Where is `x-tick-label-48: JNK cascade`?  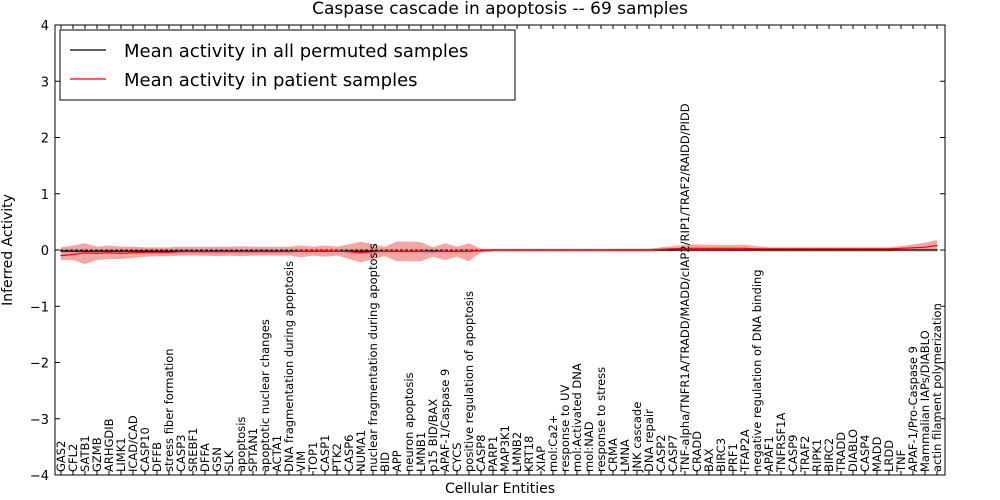
x-tick-label-48: JNK cascade is located at coordinates (637, 437).